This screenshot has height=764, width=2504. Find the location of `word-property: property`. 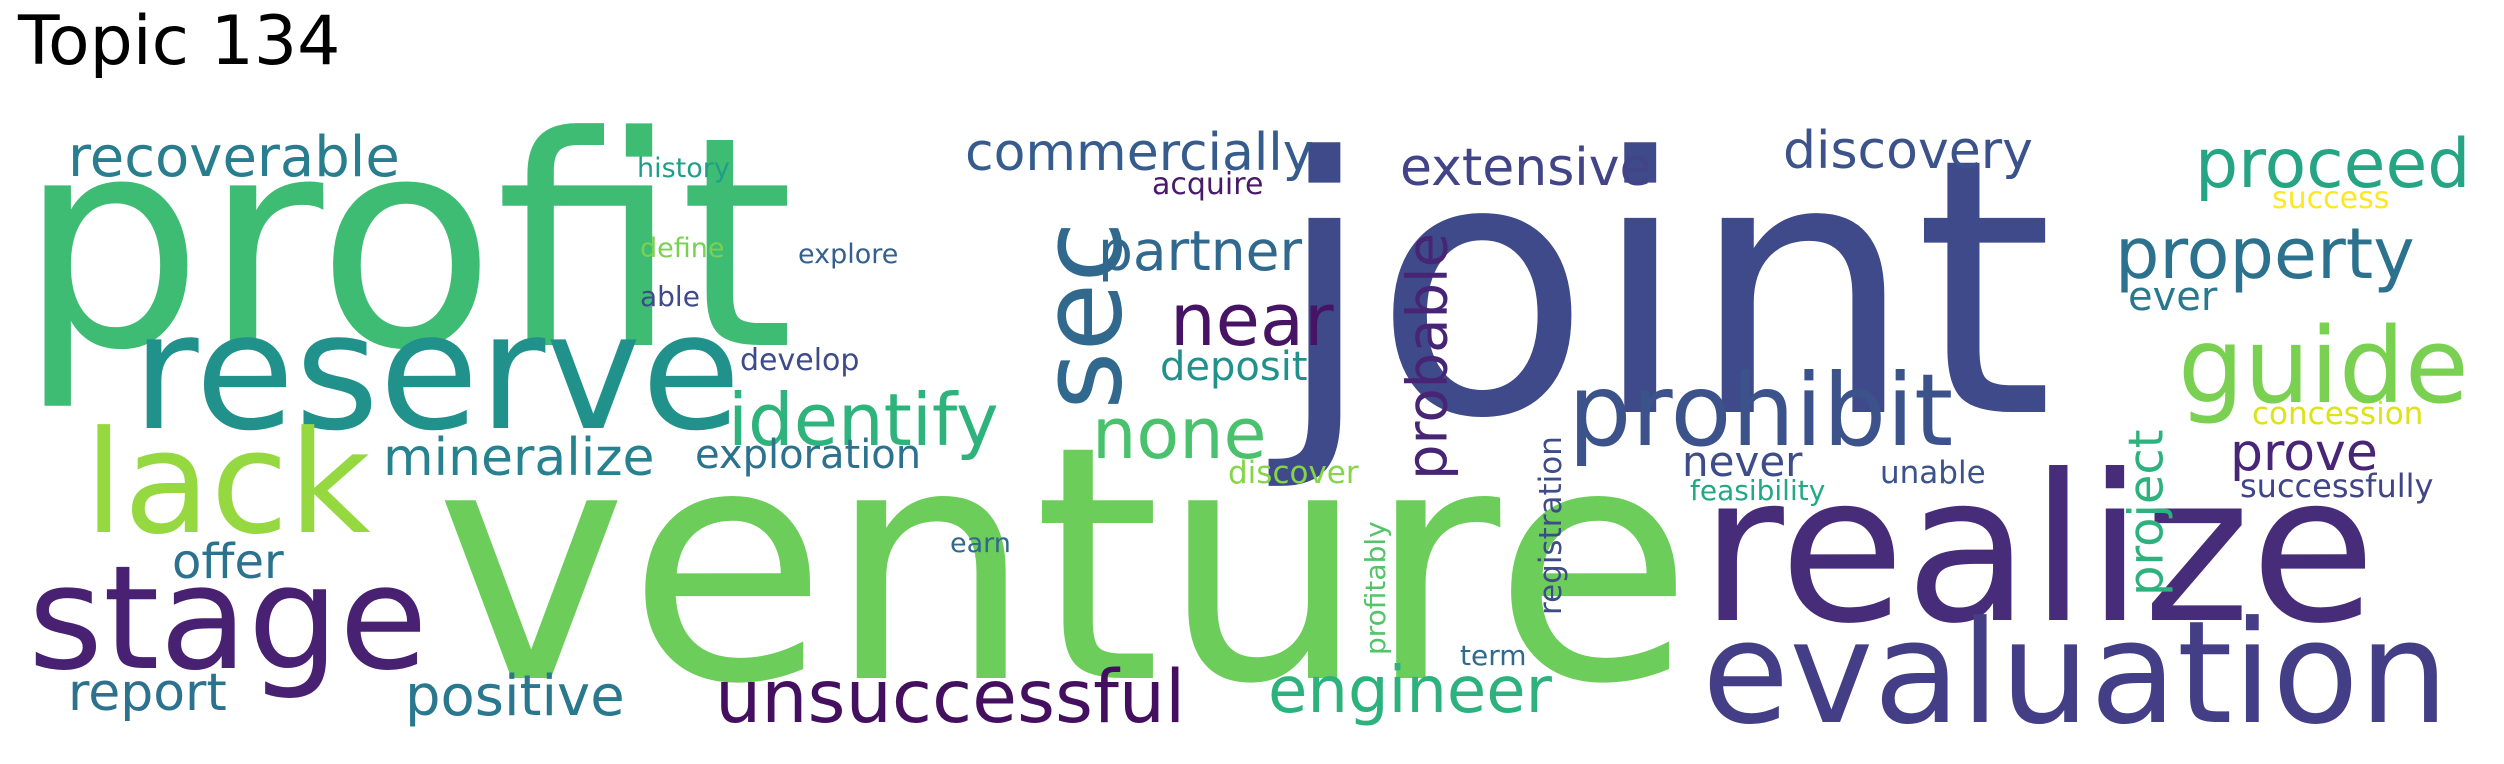

word-property: property is located at coordinates (2265, 254).